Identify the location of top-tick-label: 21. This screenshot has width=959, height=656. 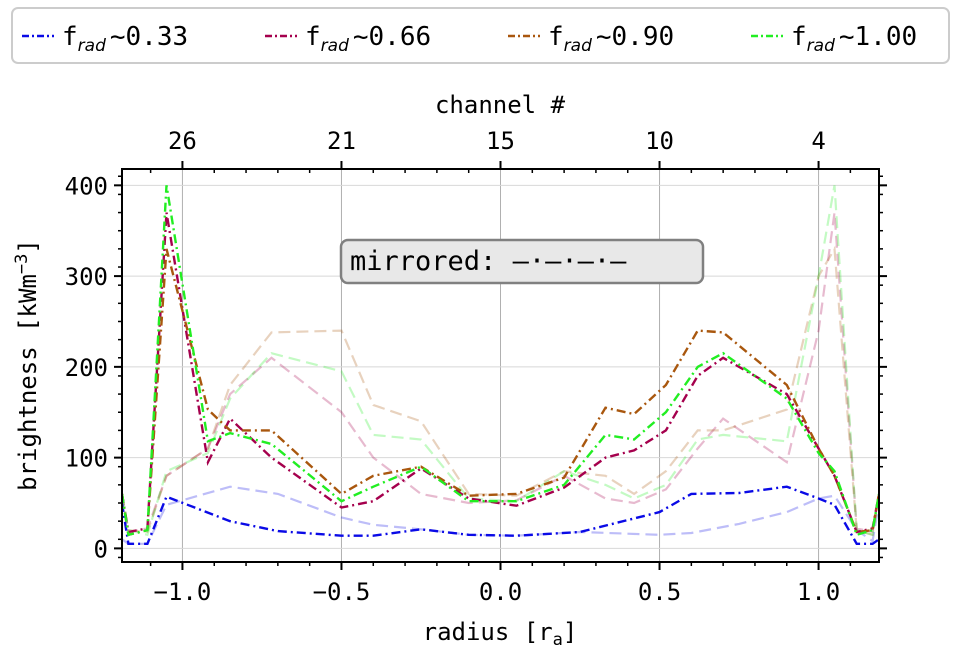
(341, 141).